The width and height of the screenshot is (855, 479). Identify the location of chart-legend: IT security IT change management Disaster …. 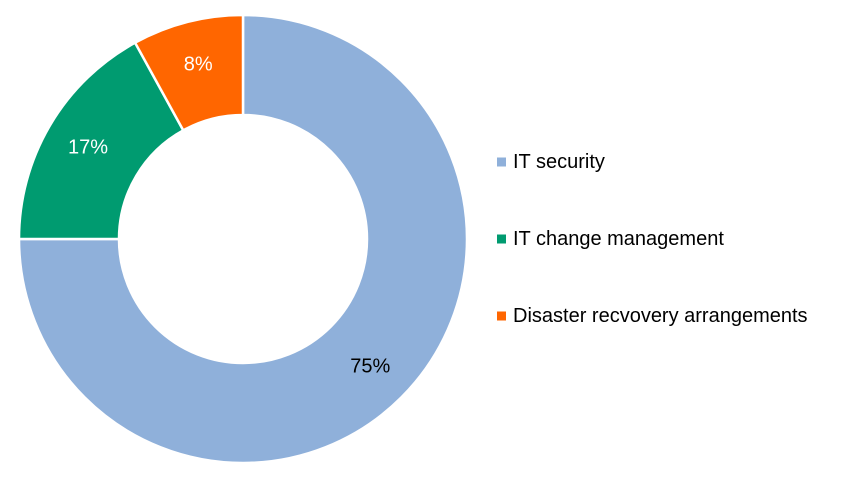
(652, 239).